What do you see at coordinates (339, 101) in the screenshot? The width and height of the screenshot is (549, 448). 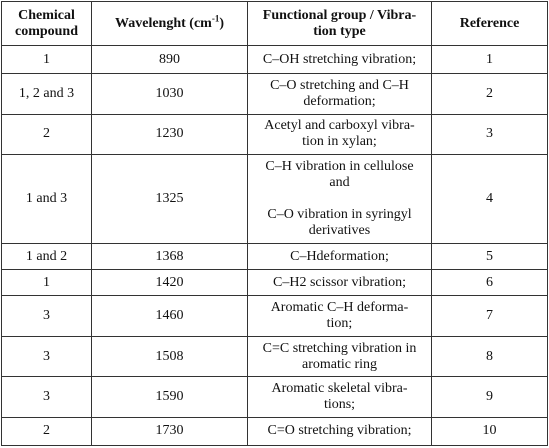 I see `functional-group-line: deformation;` at bounding box center [339, 101].